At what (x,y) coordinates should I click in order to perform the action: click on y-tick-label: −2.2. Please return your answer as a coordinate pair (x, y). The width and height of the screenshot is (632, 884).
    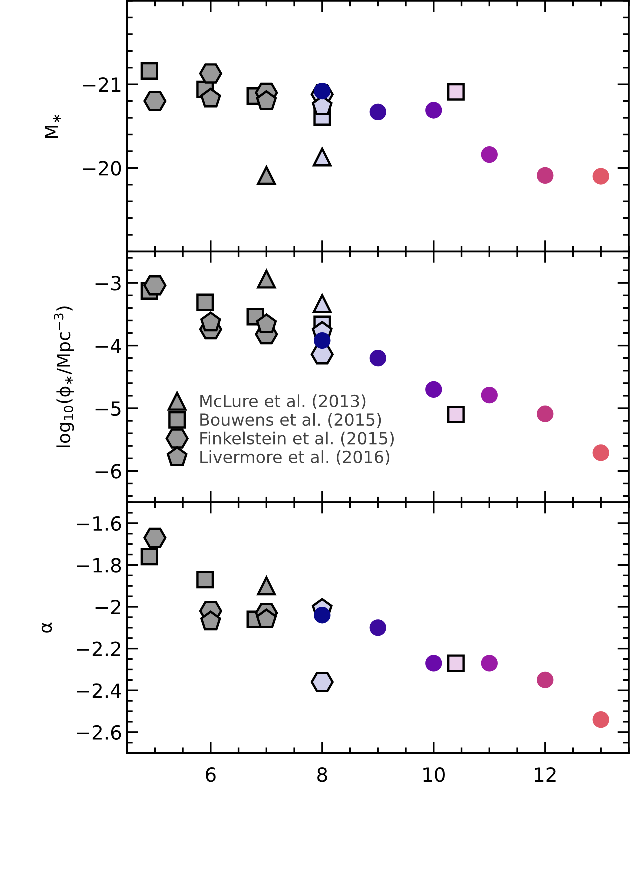
    Looking at the image, I should click on (98, 649).